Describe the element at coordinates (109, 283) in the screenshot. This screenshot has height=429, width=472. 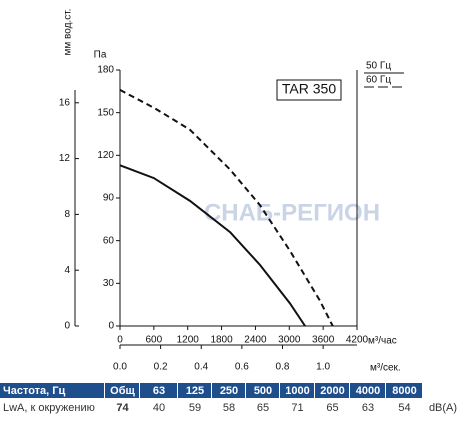
I see `y-tick-label: 30` at that location.